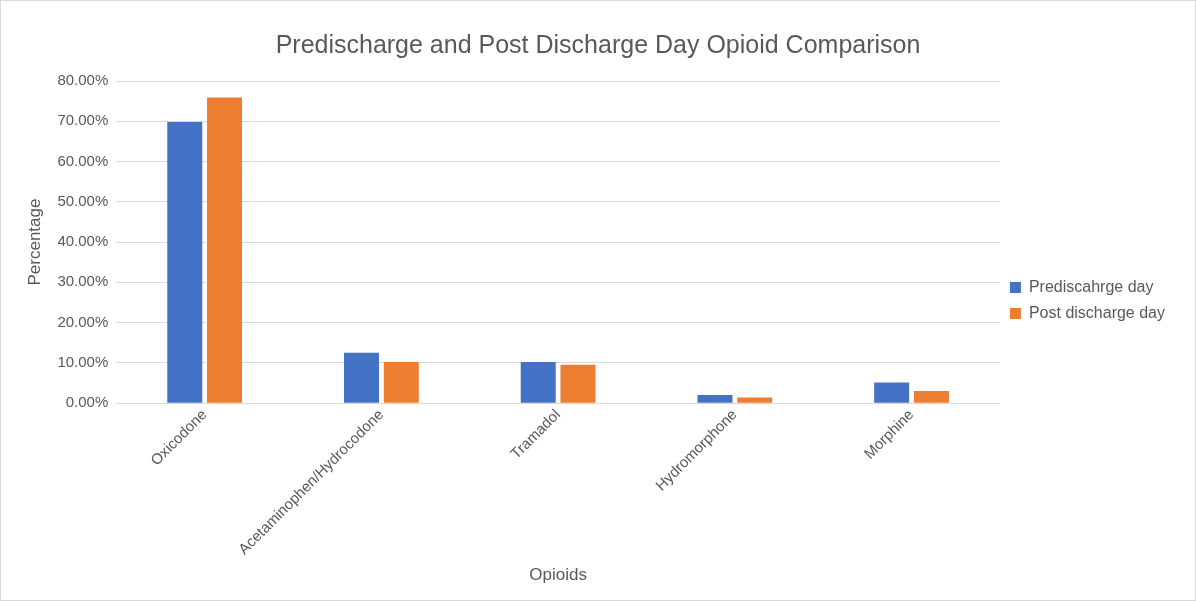 The height and width of the screenshot is (601, 1196). I want to click on y-tick-label: 0.00%, so click(87, 402).